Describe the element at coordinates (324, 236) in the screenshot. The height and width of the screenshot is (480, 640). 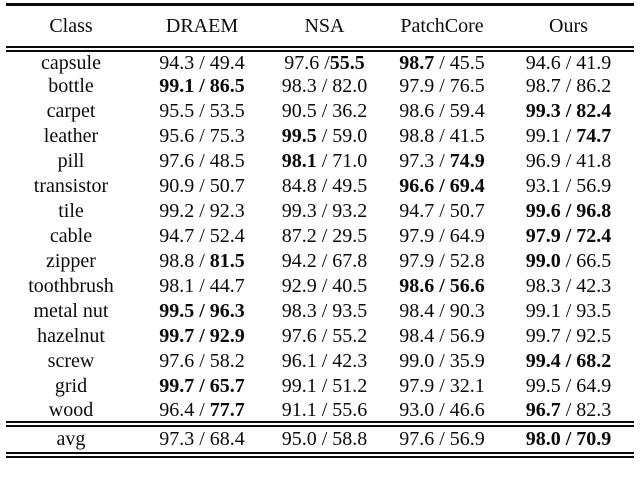
I see `nsa-cell: 87.2 / 29.5` at that location.